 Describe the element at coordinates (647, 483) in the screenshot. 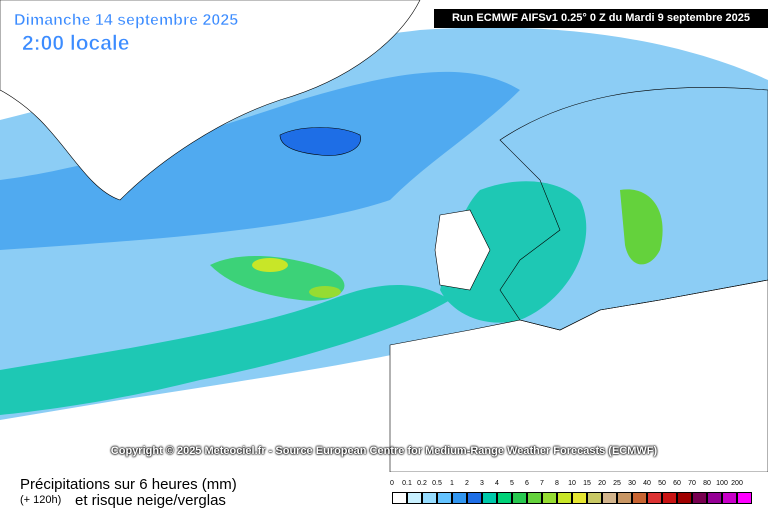

I see `legend-label: 40` at that location.